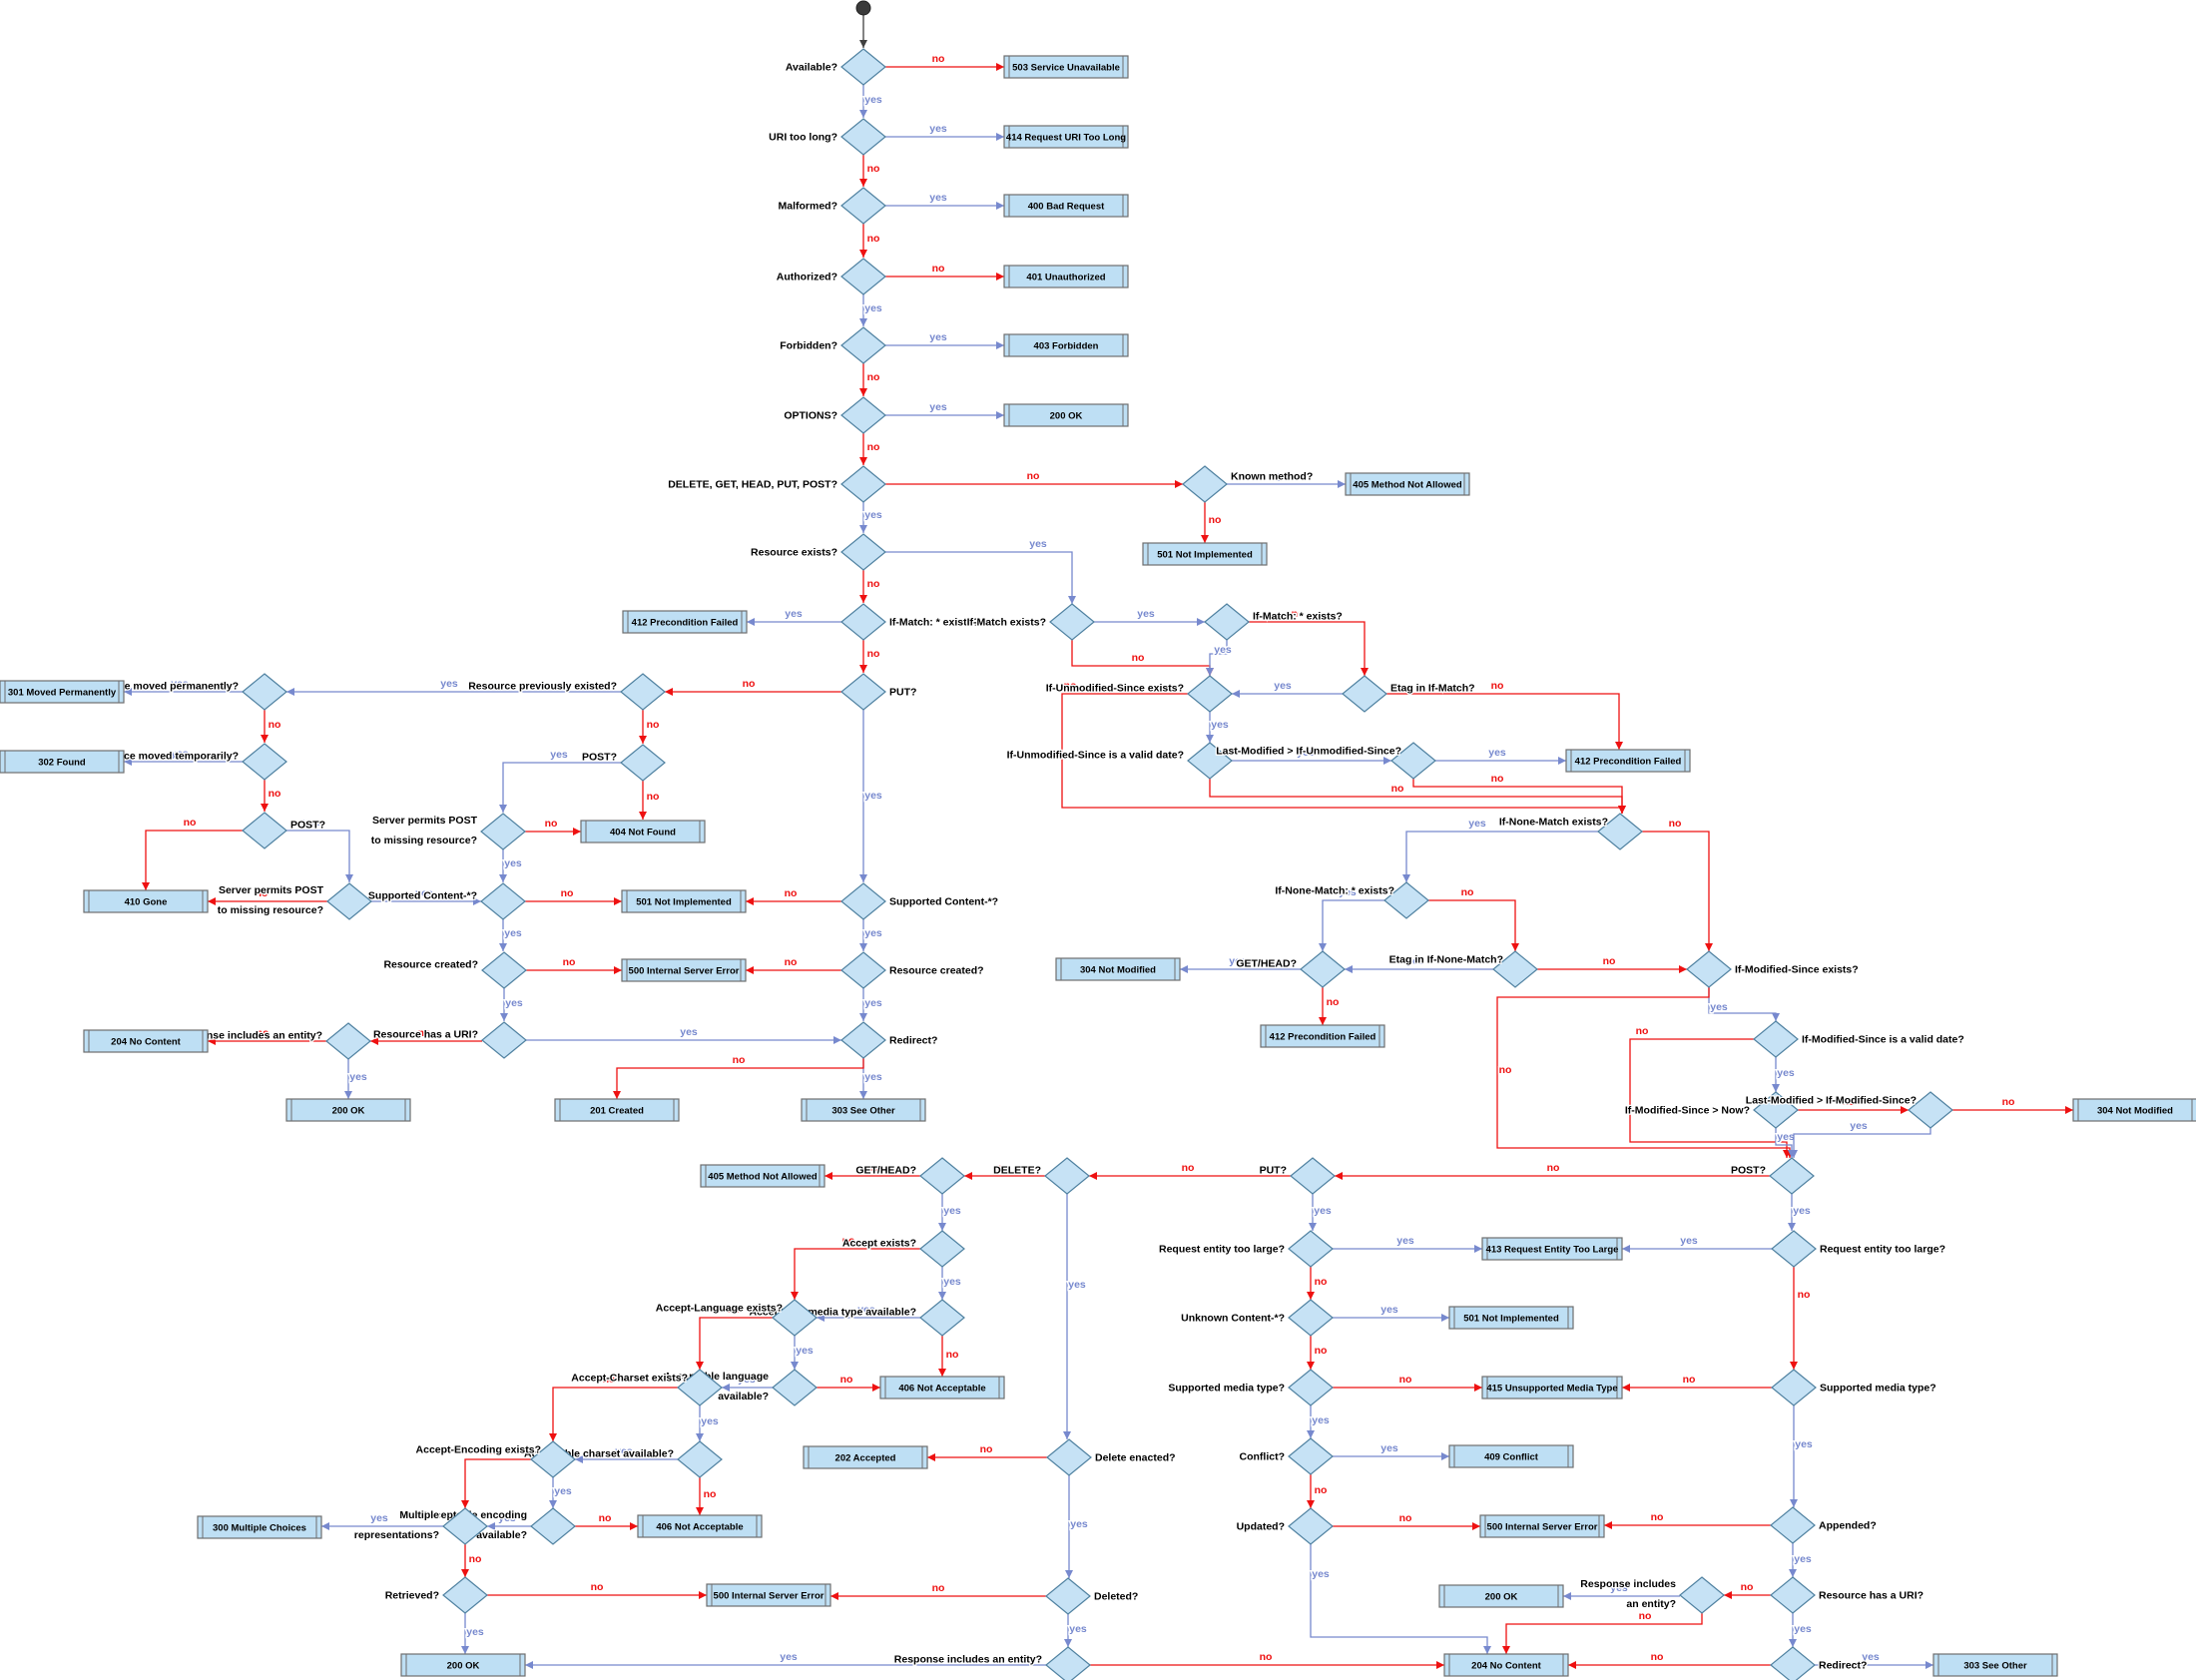 This screenshot has height=1680, width=2196. Describe the element at coordinates (943, 902) in the screenshot. I see `decision-label: Supported Content-*?` at that location.